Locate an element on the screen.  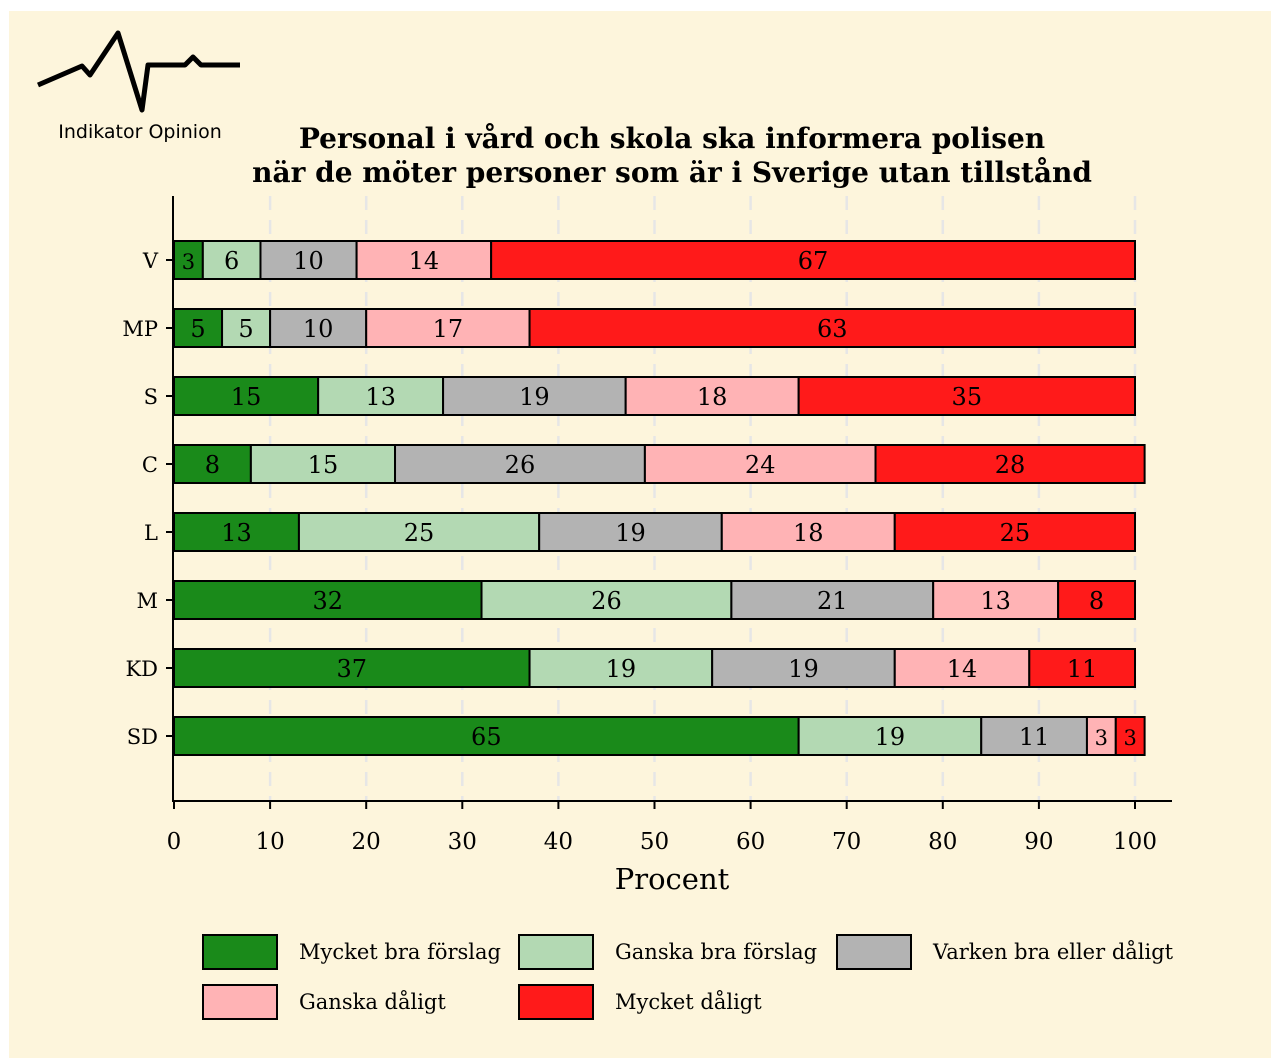
bar-value-label: 65 is located at coordinates (486, 737).